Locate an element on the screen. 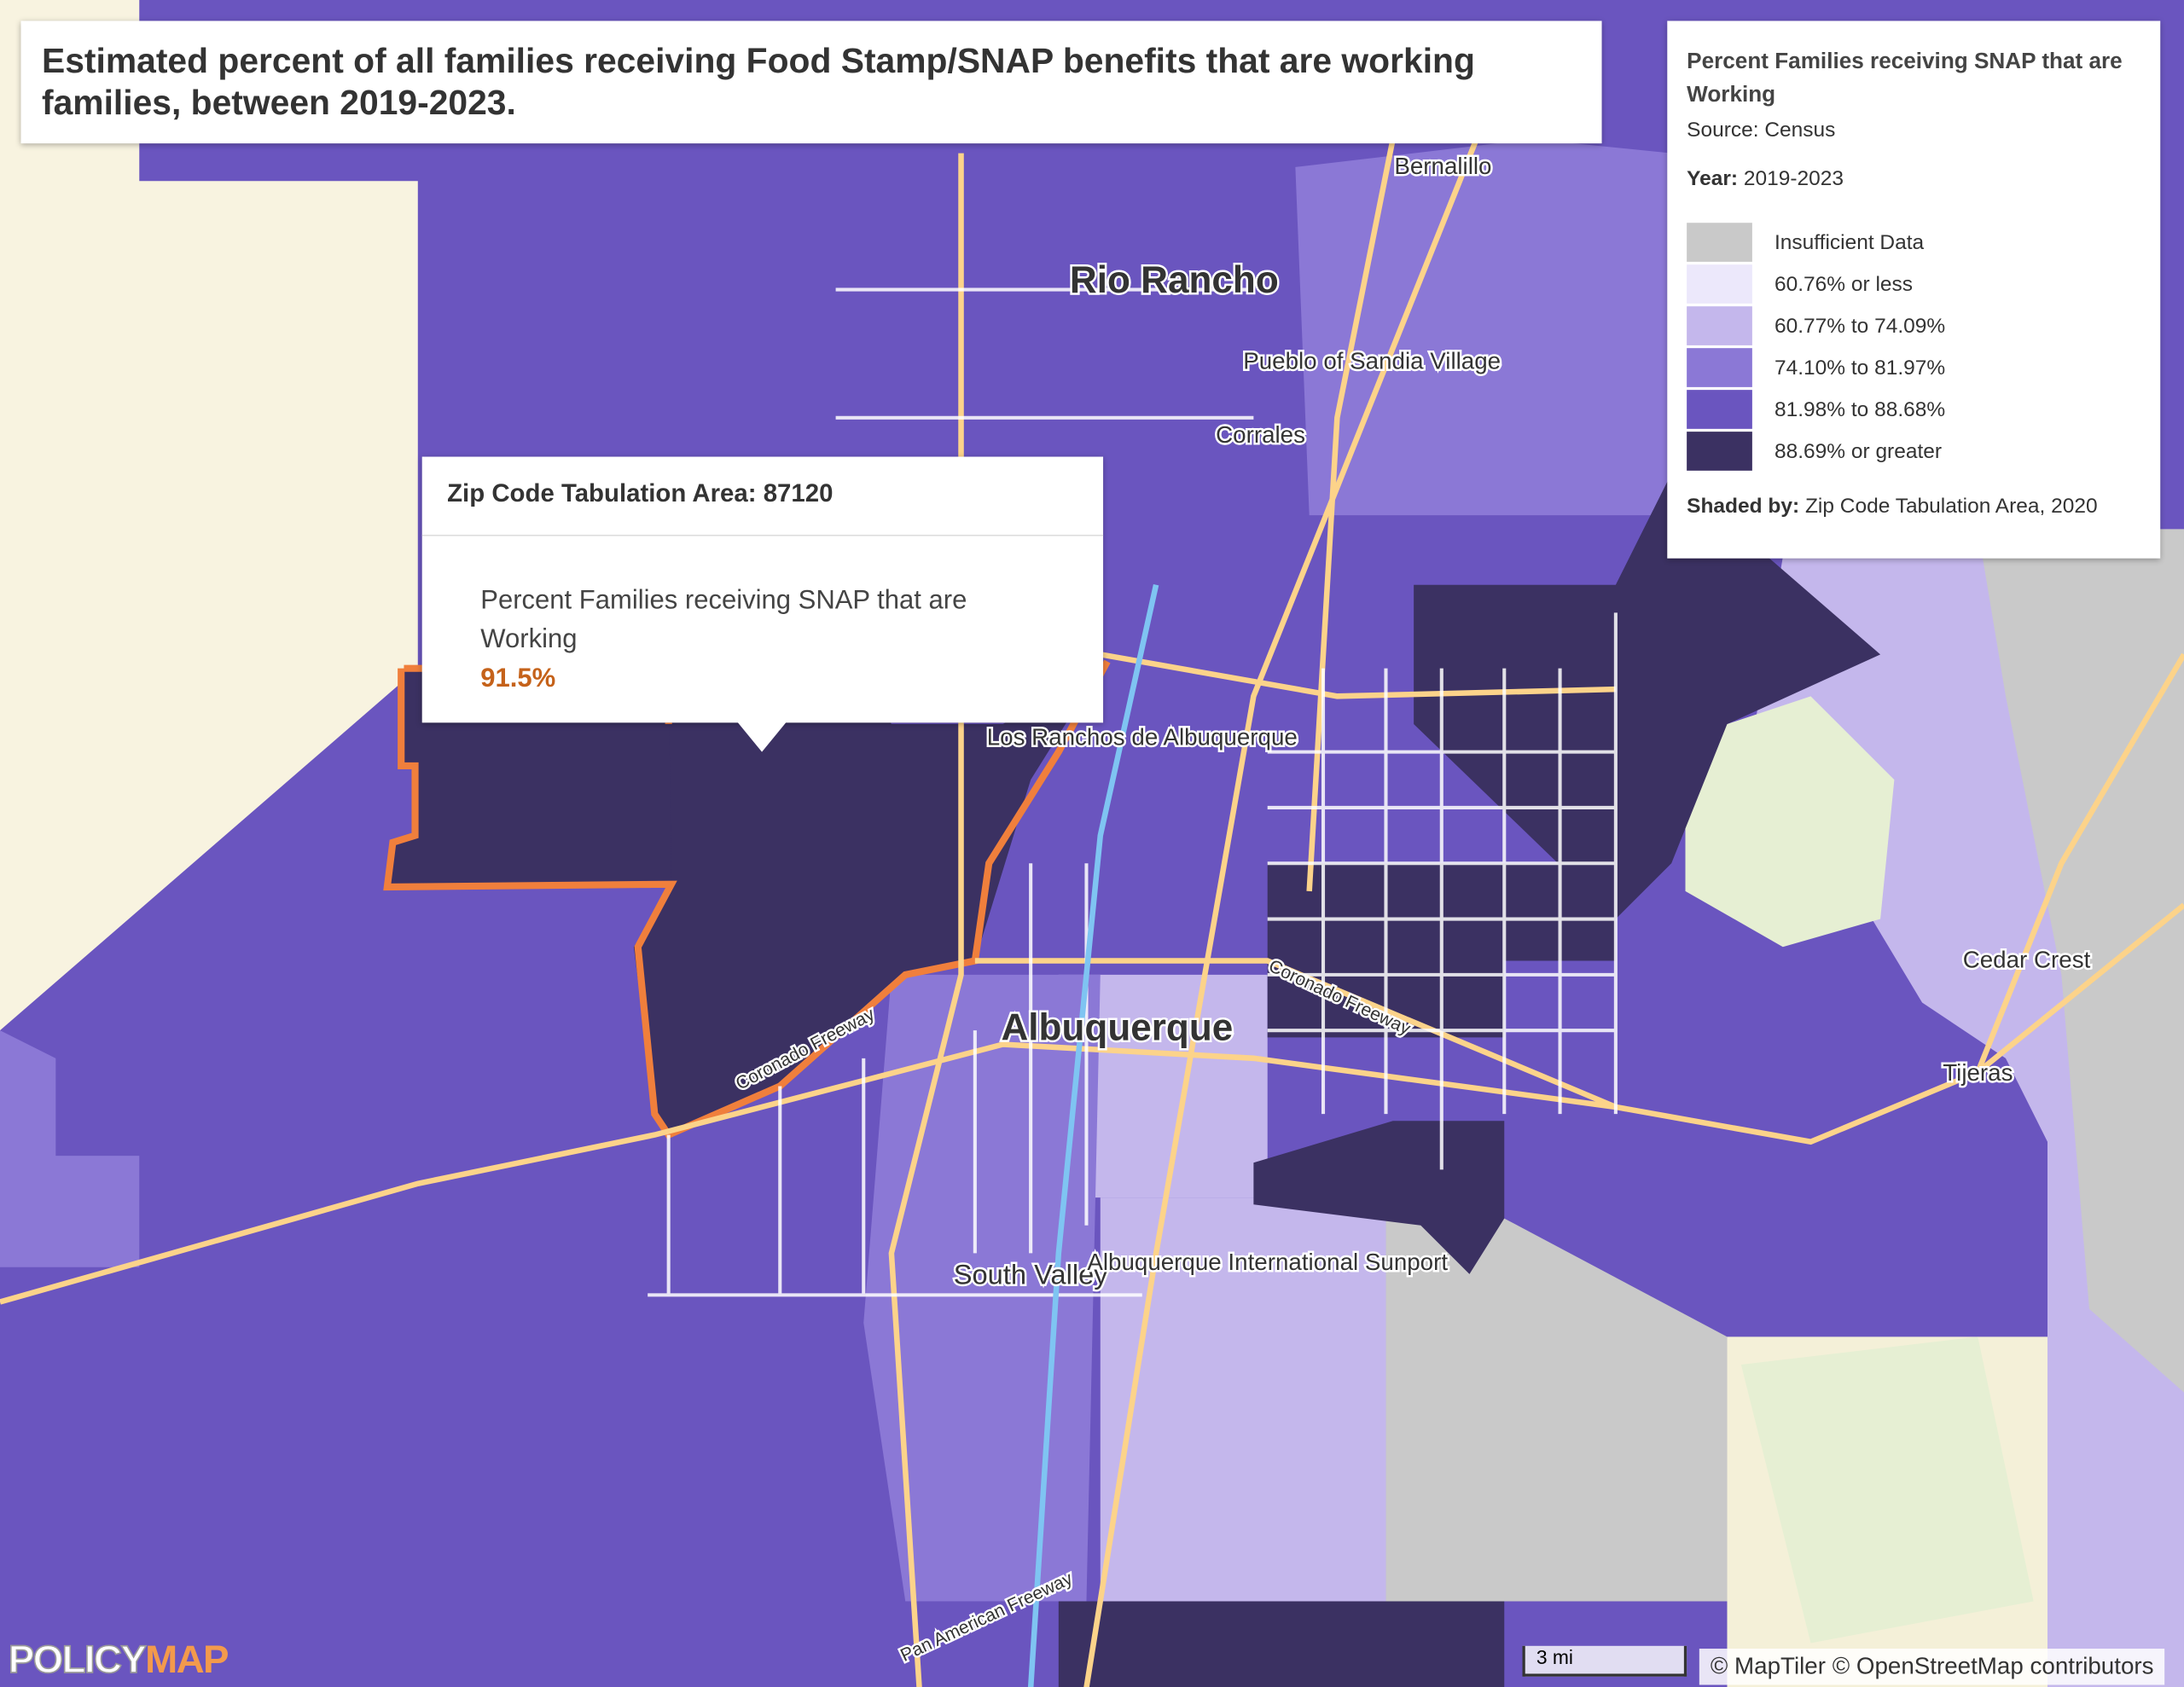  legend-item: Insufficient Data is located at coordinates (1914, 243).